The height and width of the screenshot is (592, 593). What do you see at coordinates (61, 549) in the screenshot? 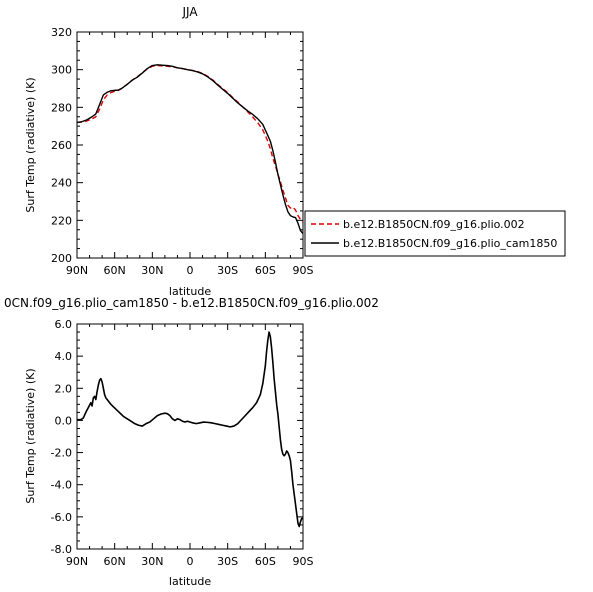
I see `y-tick-label: -8.0` at bounding box center [61, 549].